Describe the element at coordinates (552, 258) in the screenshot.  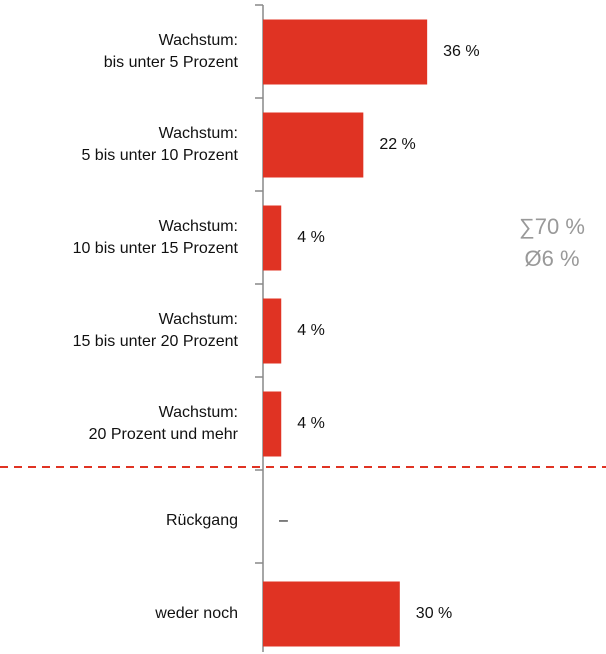
I see `annotation: Ø6 %` at that location.